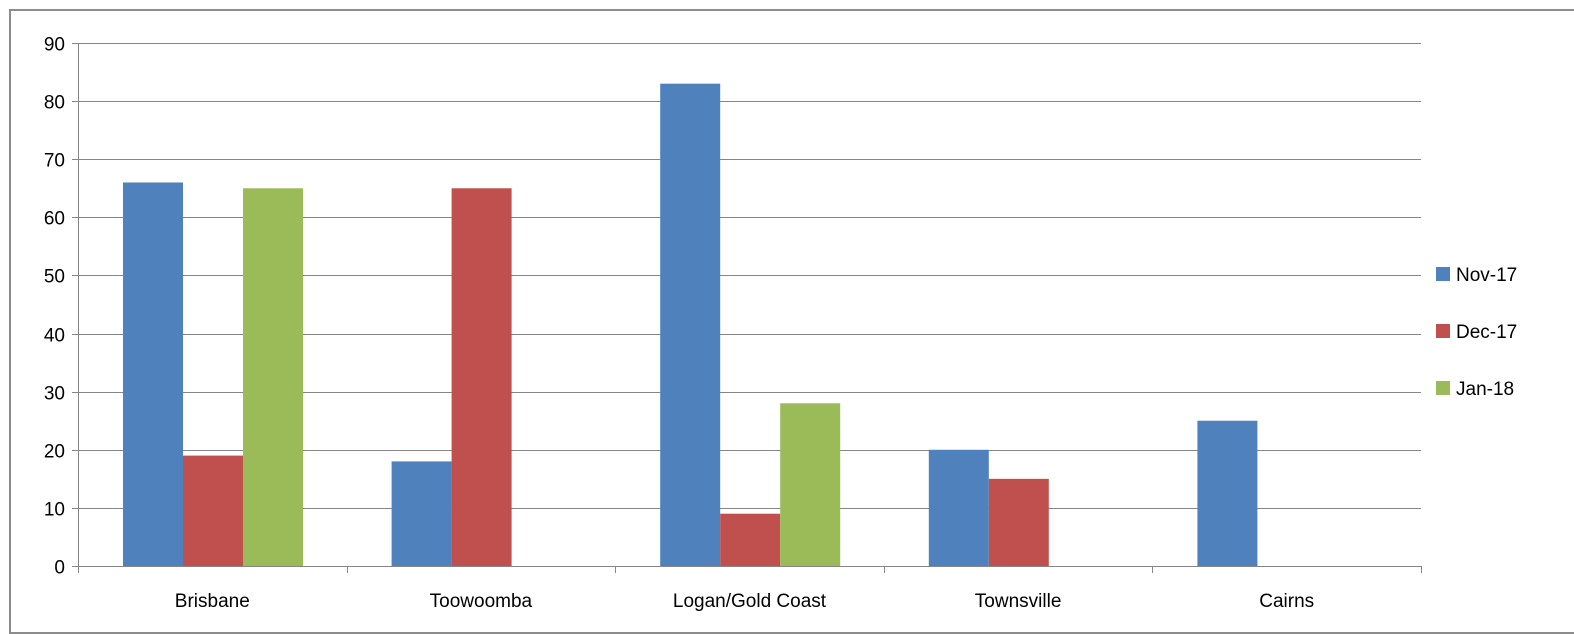 This screenshot has height=634, width=1574. What do you see at coordinates (1486, 332) in the screenshot?
I see `legend-label-dec-17: Dec-17` at bounding box center [1486, 332].